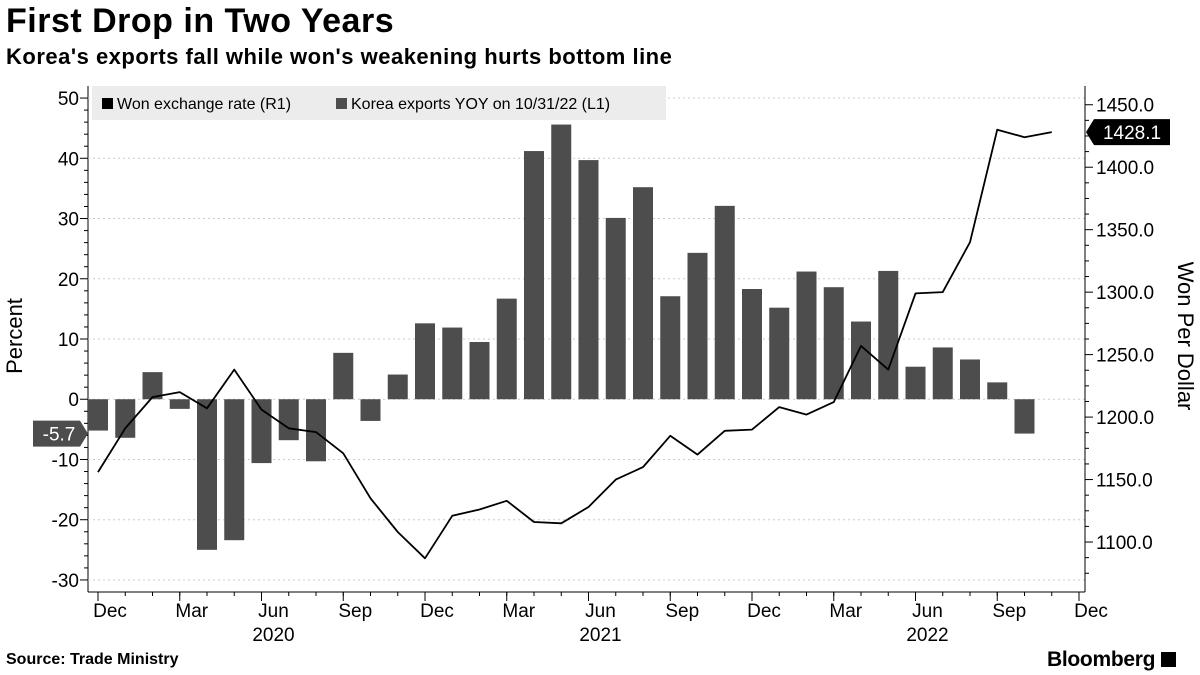 The image size is (1200, 675). What do you see at coordinates (1125, 293) in the screenshot?
I see `right-axis-tick-label: 1300.0` at bounding box center [1125, 293].